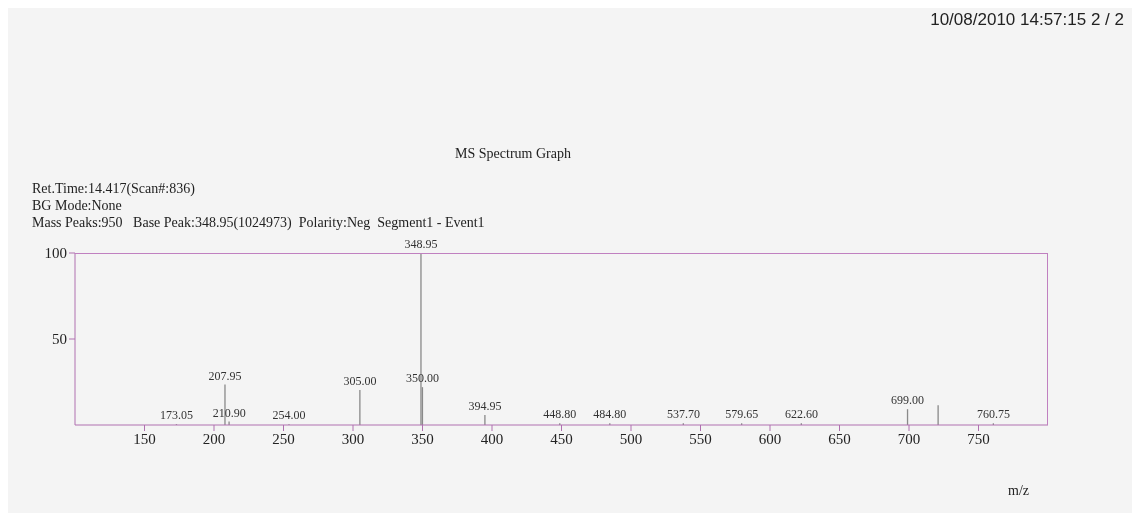  I want to click on annotation: 484.80, so click(610, 414).